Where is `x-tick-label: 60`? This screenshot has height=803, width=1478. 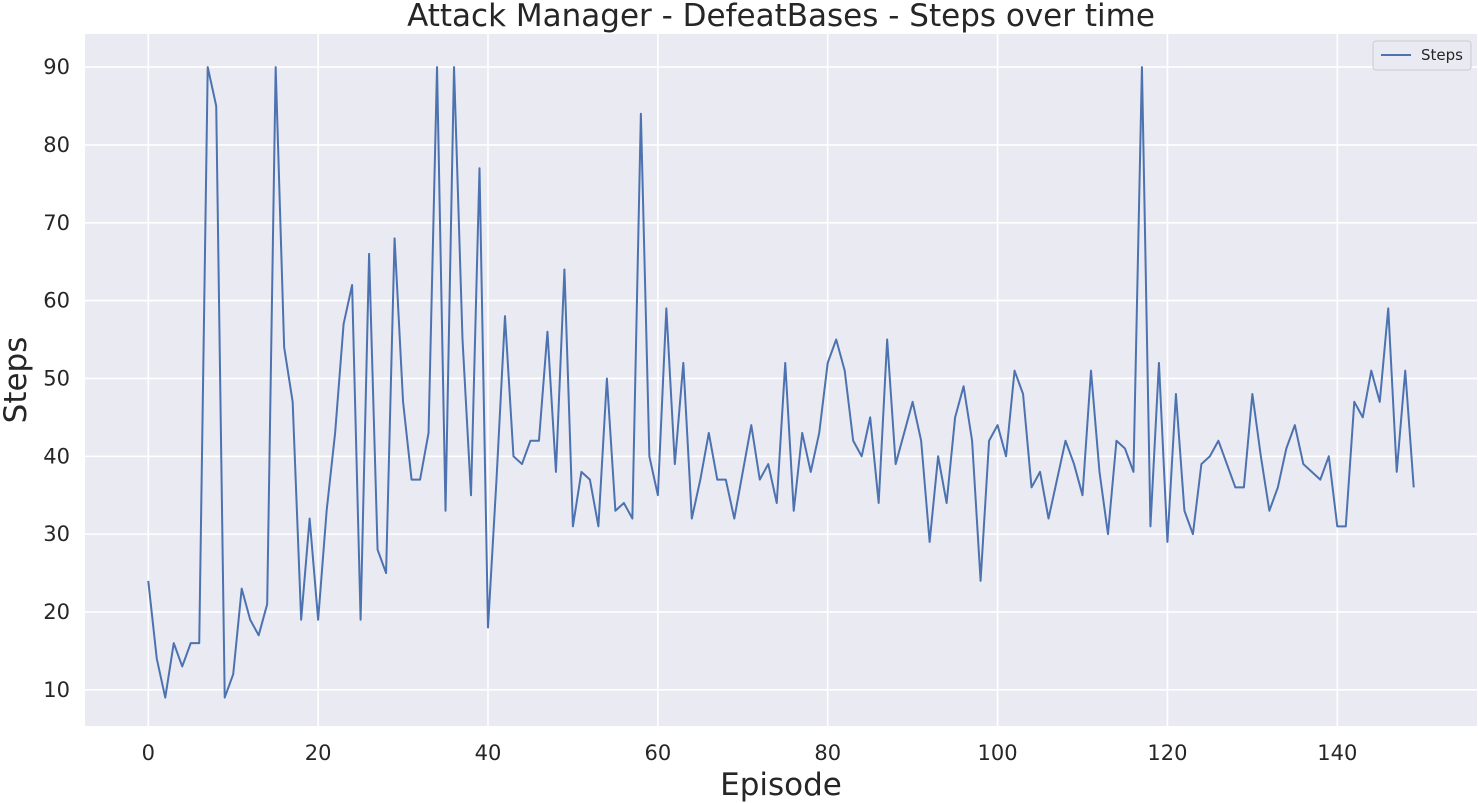
x-tick-label: 60 is located at coordinates (657, 753).